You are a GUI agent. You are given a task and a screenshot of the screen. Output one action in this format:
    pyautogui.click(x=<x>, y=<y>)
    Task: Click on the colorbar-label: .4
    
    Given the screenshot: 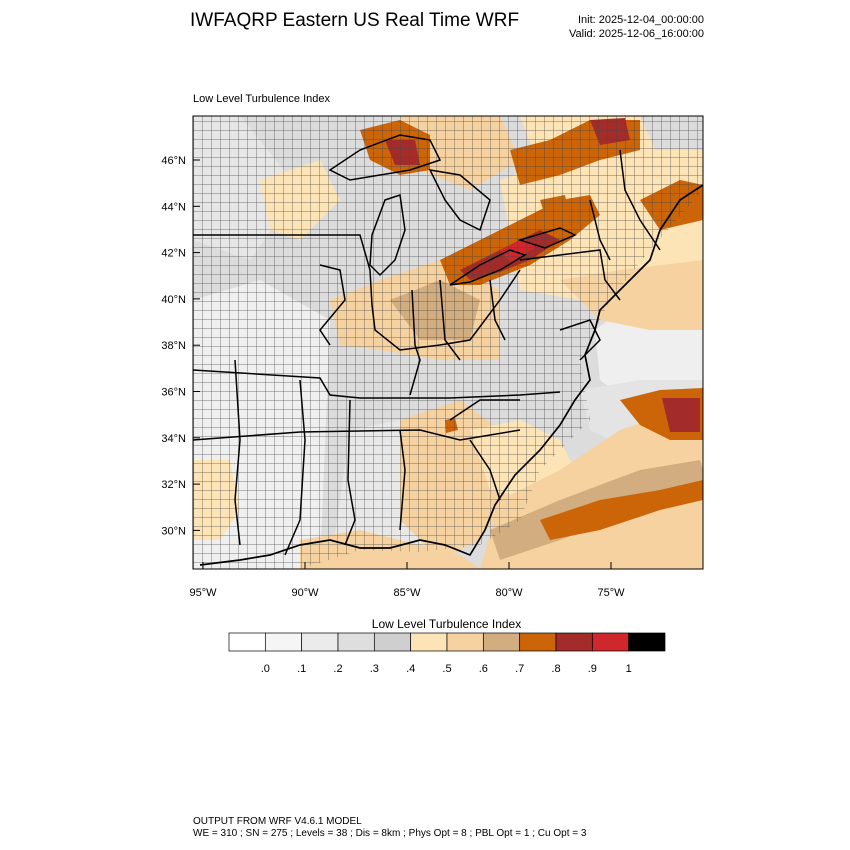 What is the action you would take?
    pyautogui.click(x=411, y=669)
    